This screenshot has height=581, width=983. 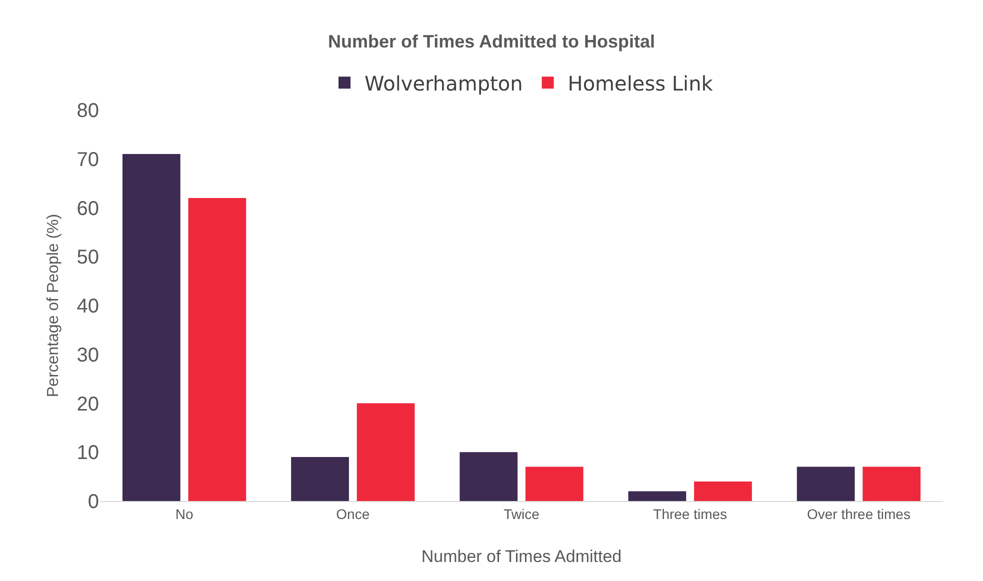 I want to click on x-tick-label: Once, so click(x=353, y=514).